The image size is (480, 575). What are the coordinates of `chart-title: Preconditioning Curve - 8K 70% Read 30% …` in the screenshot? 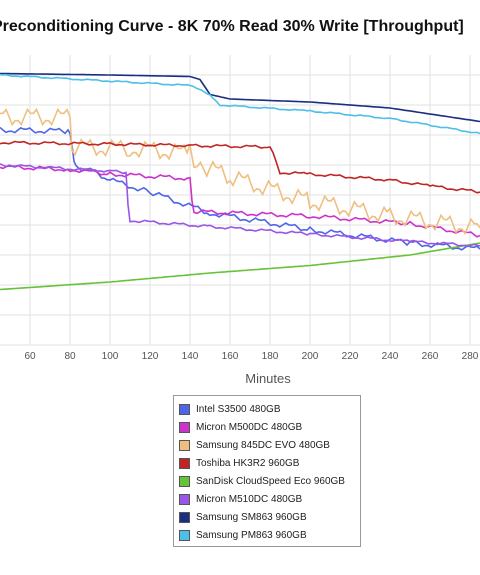 It's located at (232, 26).